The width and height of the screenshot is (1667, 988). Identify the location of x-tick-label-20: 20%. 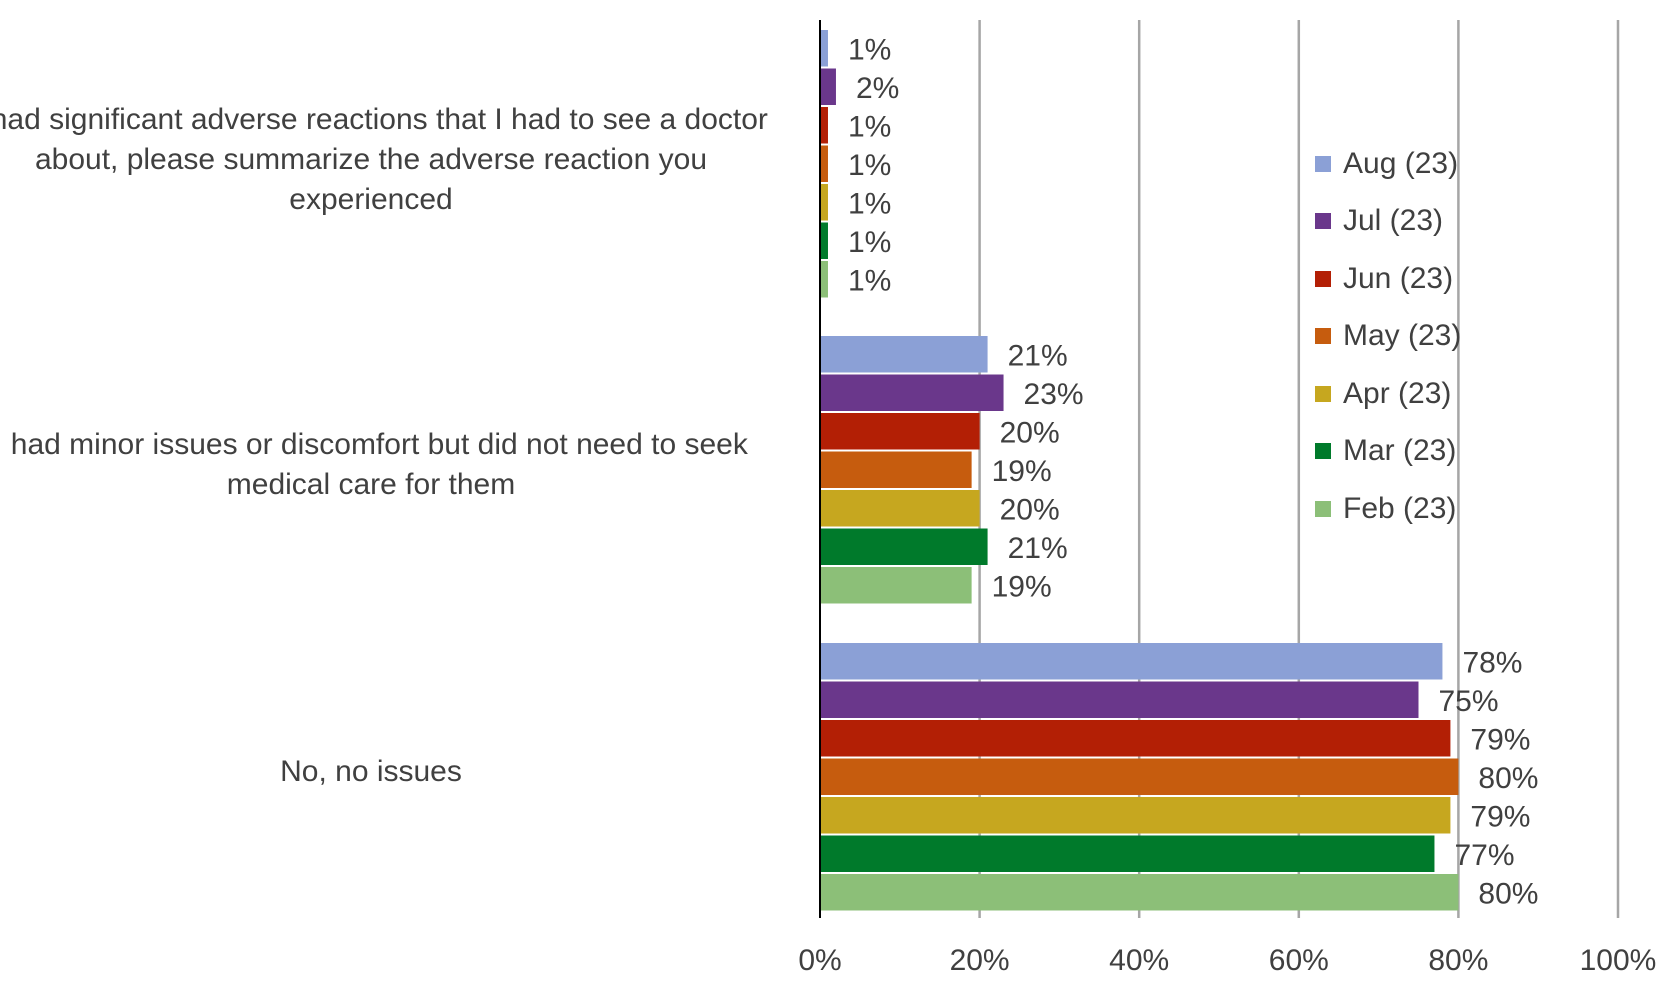
(980, 960).